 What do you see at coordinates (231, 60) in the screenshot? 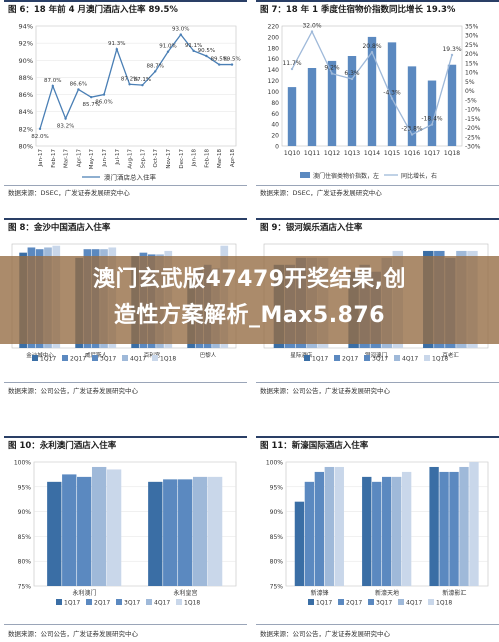
I see `p6-data-label: 89.5%` at bounding box center [231, 60].